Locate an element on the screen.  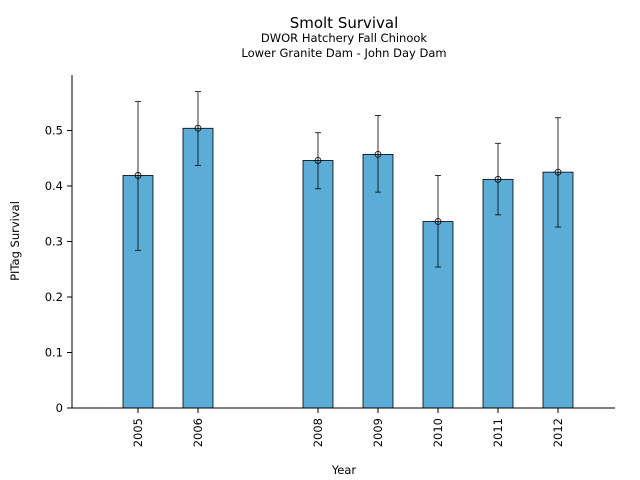
x-tick-label: 2005 is located at coordinates (138, 432).